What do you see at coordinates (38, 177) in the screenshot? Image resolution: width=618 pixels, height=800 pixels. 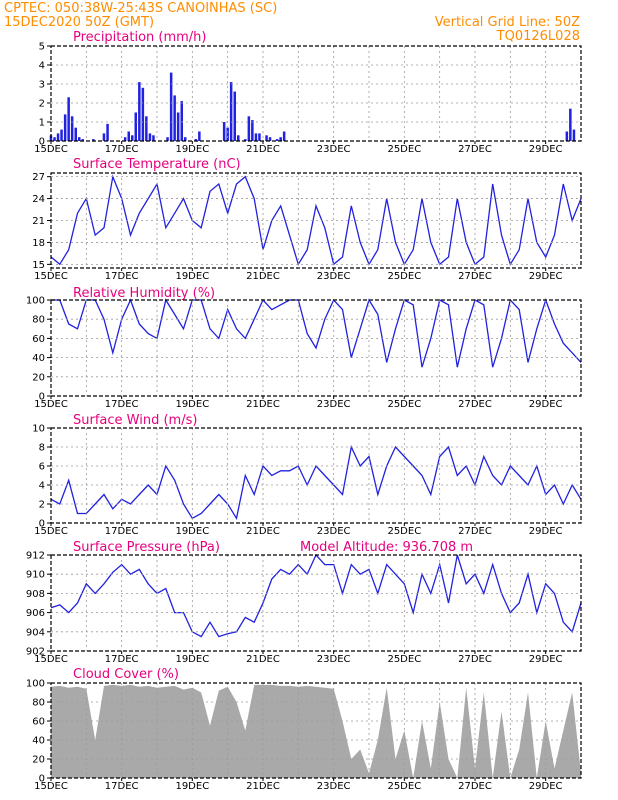 I see `y-tick-label: 27` at bounding box center [38, 177].